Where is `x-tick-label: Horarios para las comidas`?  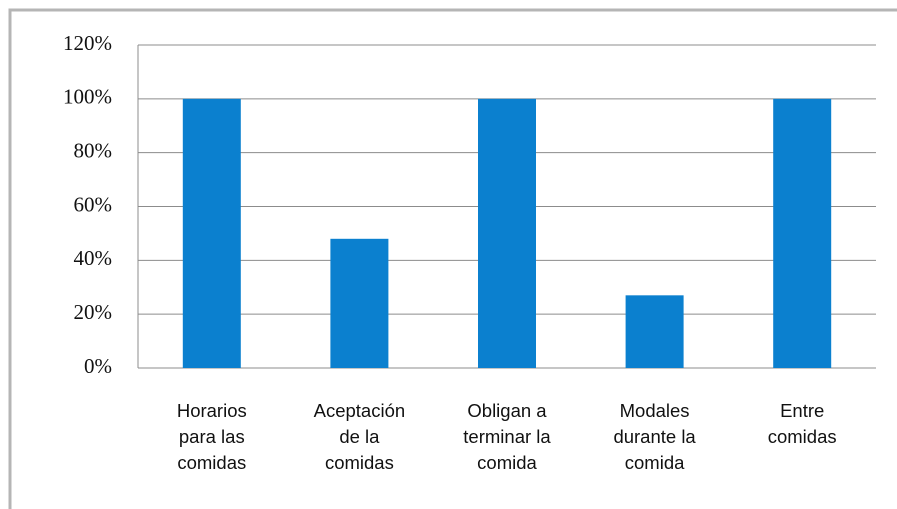
x-tick-label: Horarios para las comidas is located at coordinates (211, 436).